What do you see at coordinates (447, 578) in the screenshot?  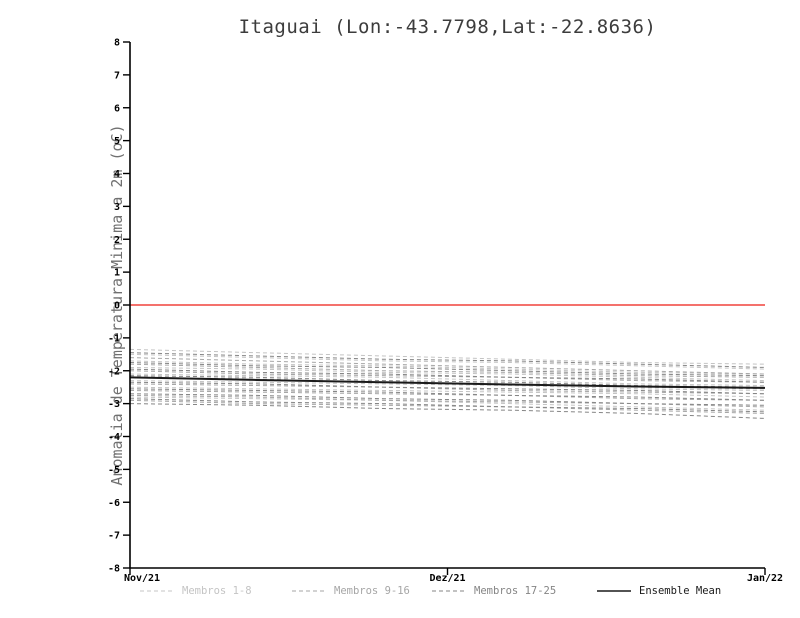 I see `x-tick-label: Dez/21` at bounding box center [447, 578].